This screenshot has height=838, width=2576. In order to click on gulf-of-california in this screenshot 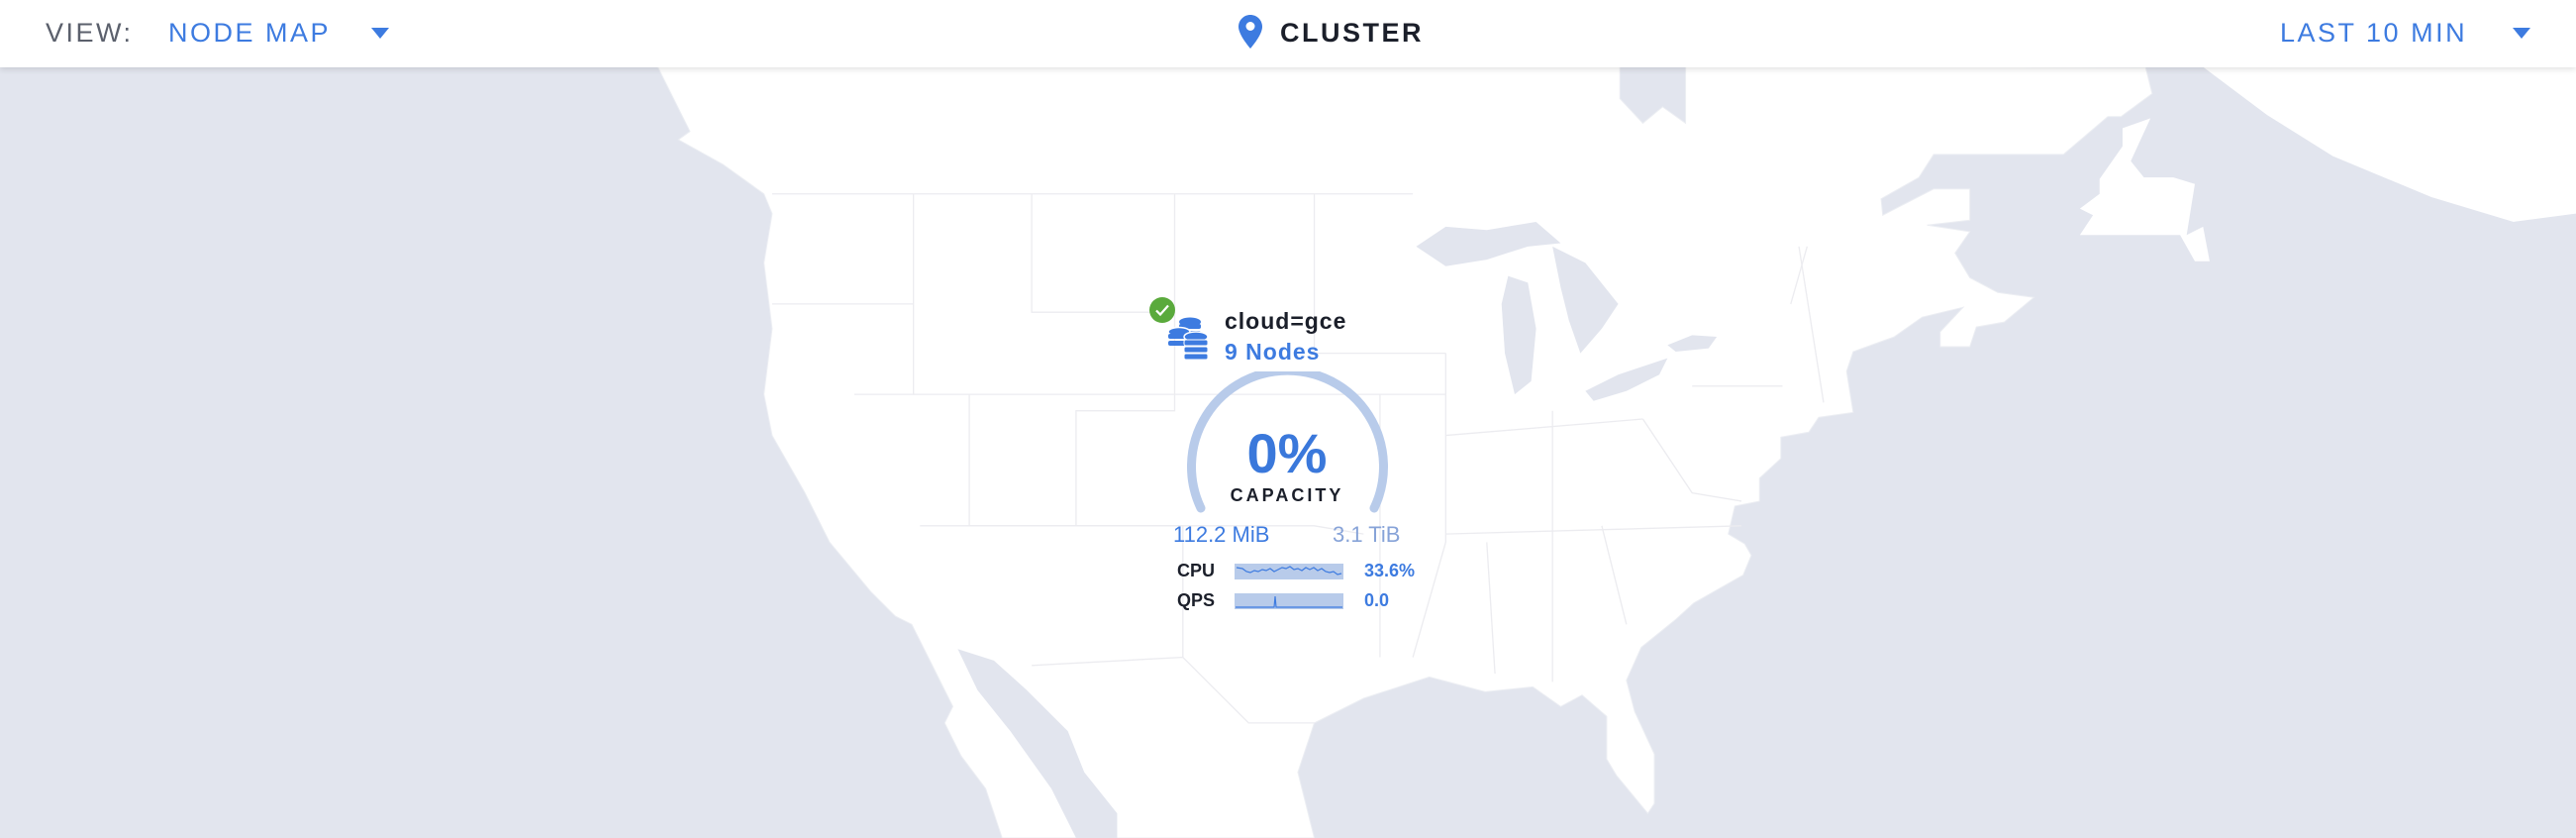, I will do `click(1038, 743)`.